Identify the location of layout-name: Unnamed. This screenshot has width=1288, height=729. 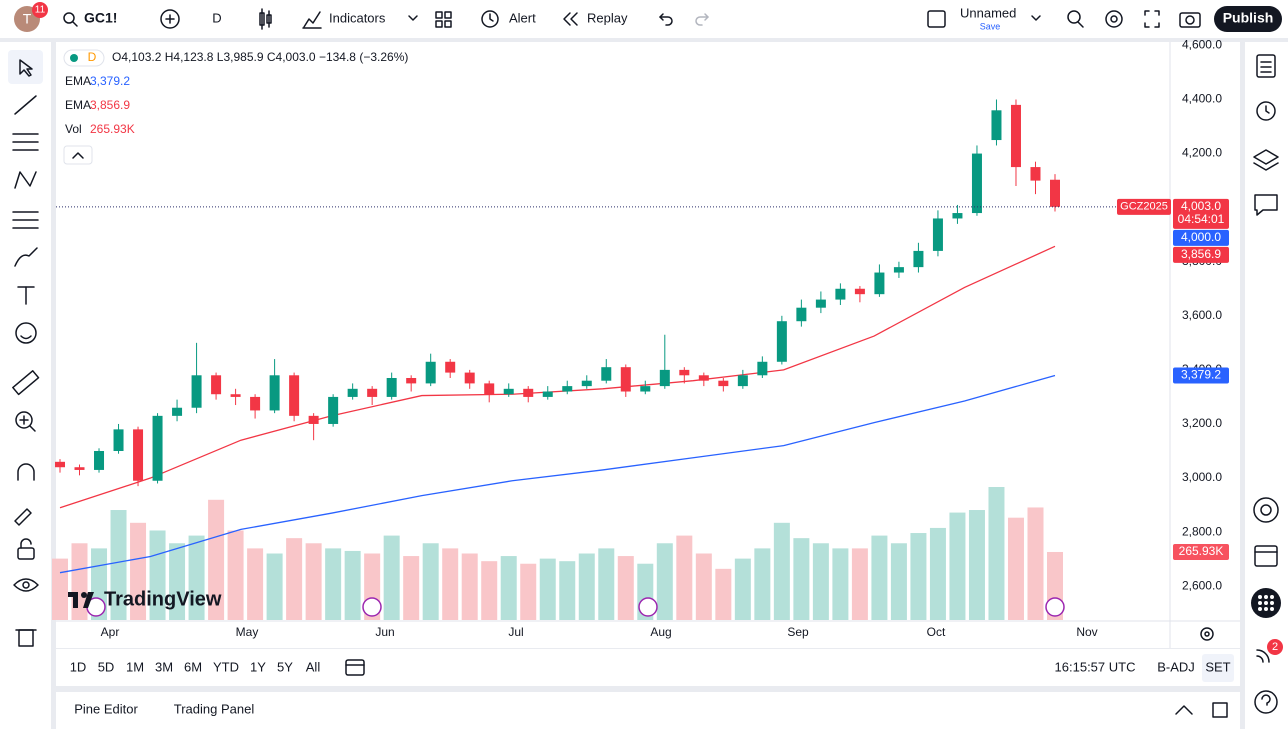
(988, 12).